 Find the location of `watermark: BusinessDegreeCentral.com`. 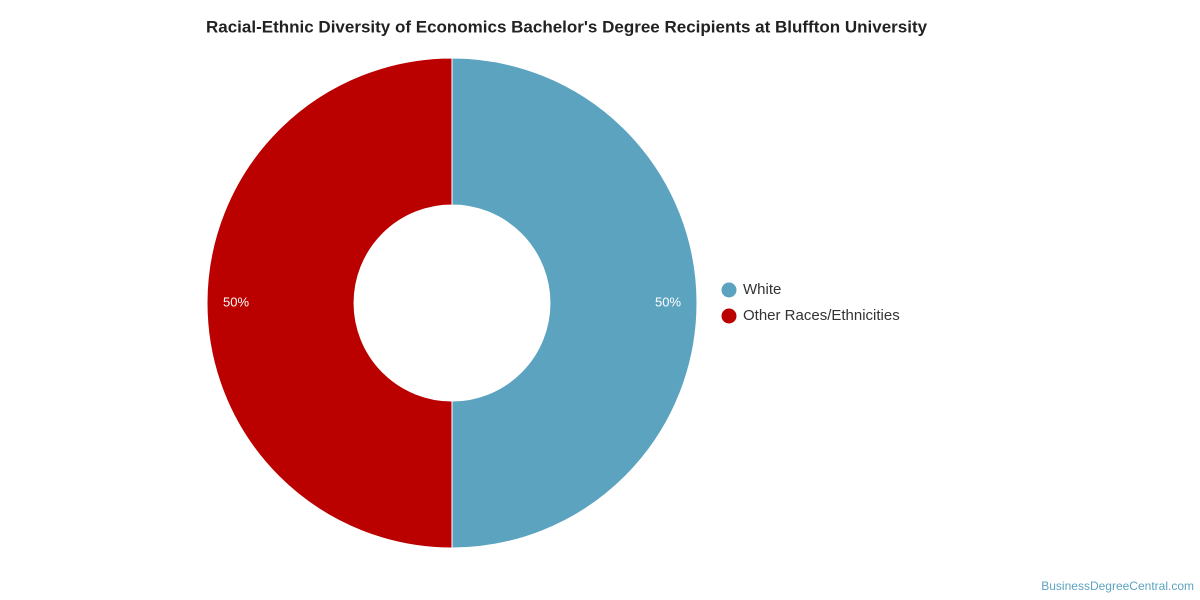

watermark: BusinessDegreeCentral.com is located at coordinates (1117, 586).